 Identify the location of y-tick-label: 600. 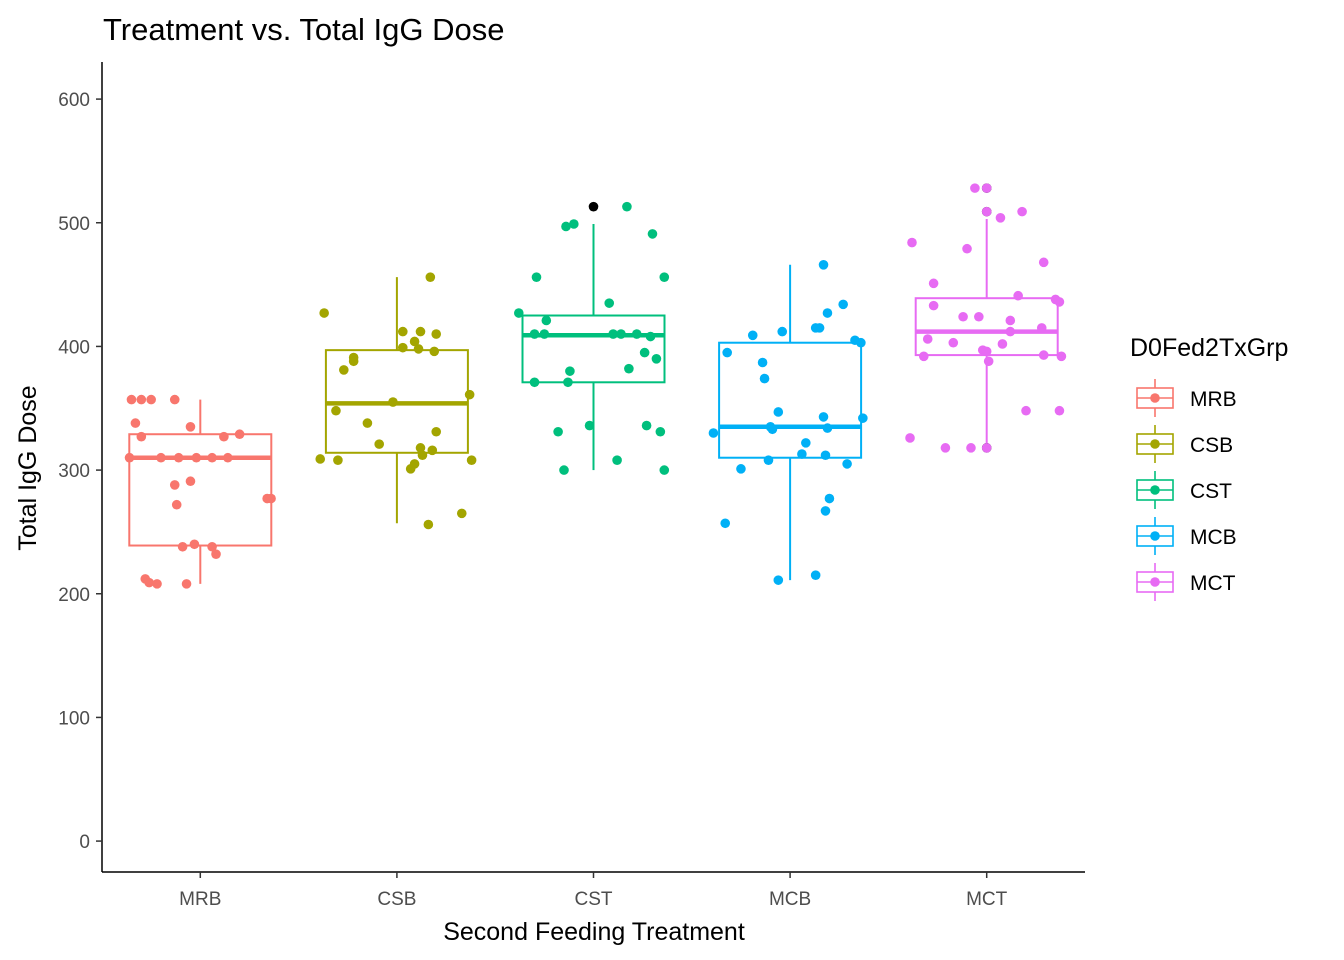
(74, 100).